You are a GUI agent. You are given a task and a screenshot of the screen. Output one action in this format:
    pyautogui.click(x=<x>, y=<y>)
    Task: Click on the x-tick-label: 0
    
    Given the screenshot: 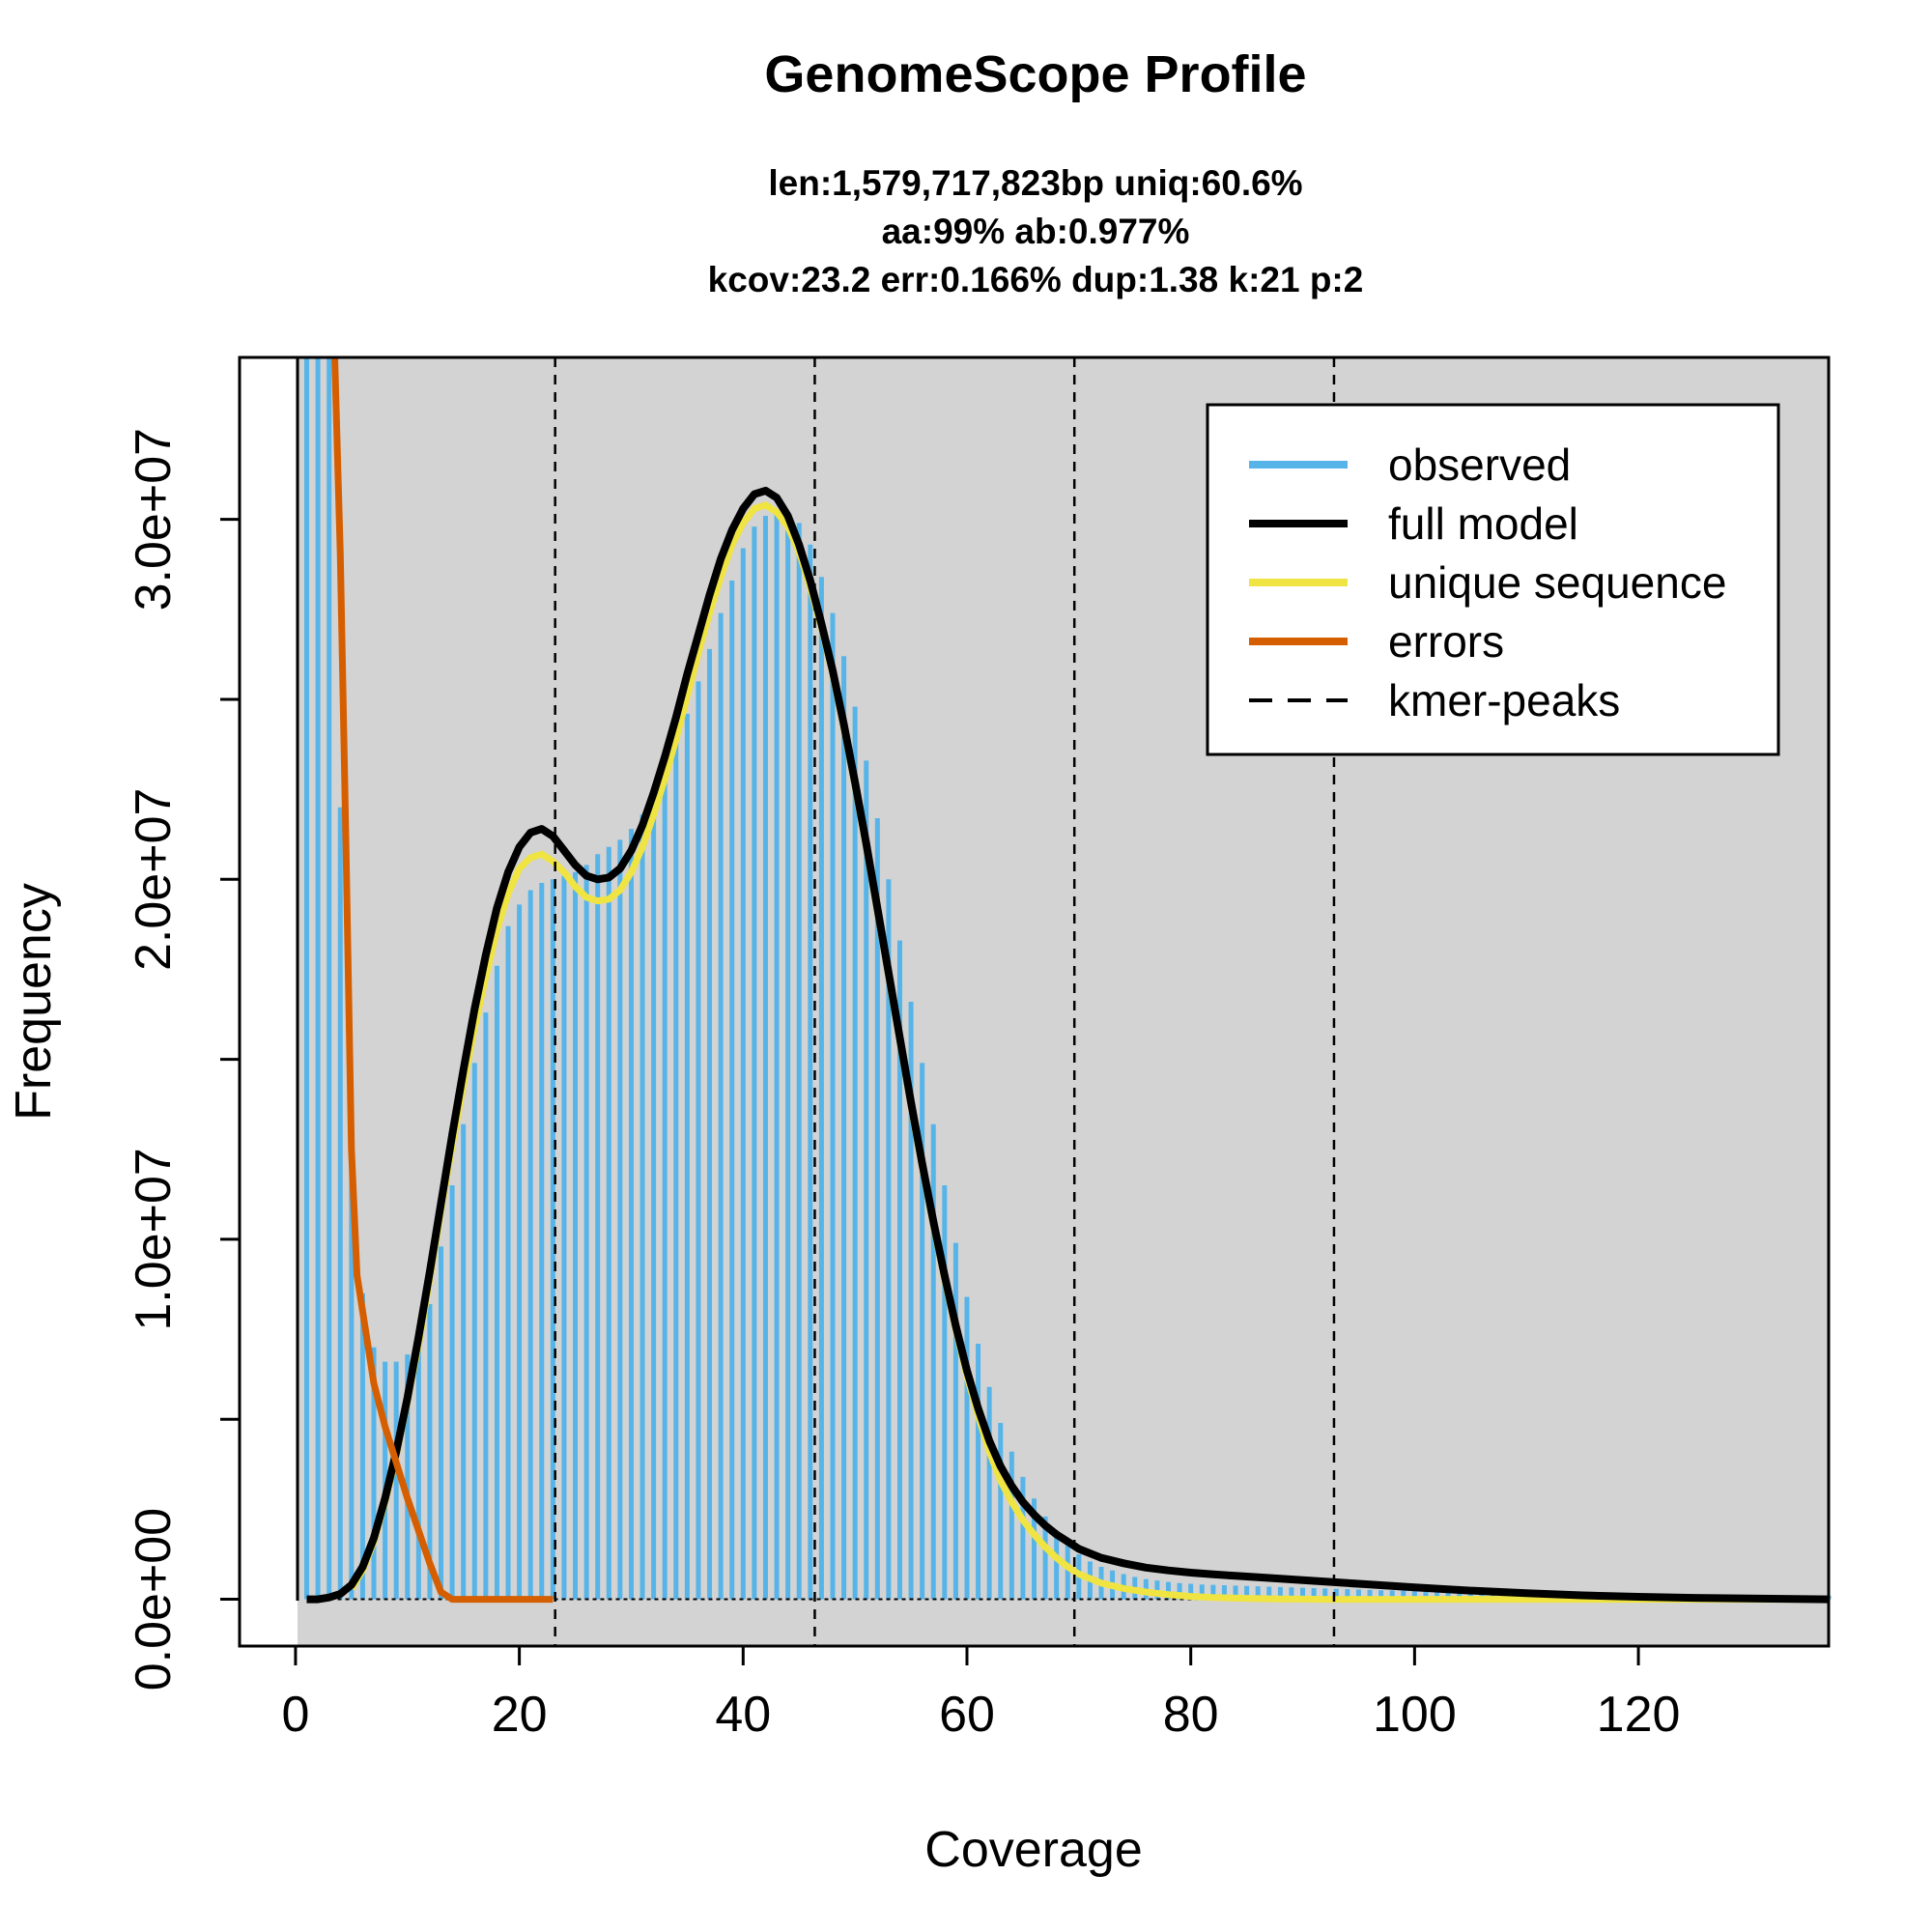 What is the action you would take?
    pyautogui.click(x=295, y=1715)
    